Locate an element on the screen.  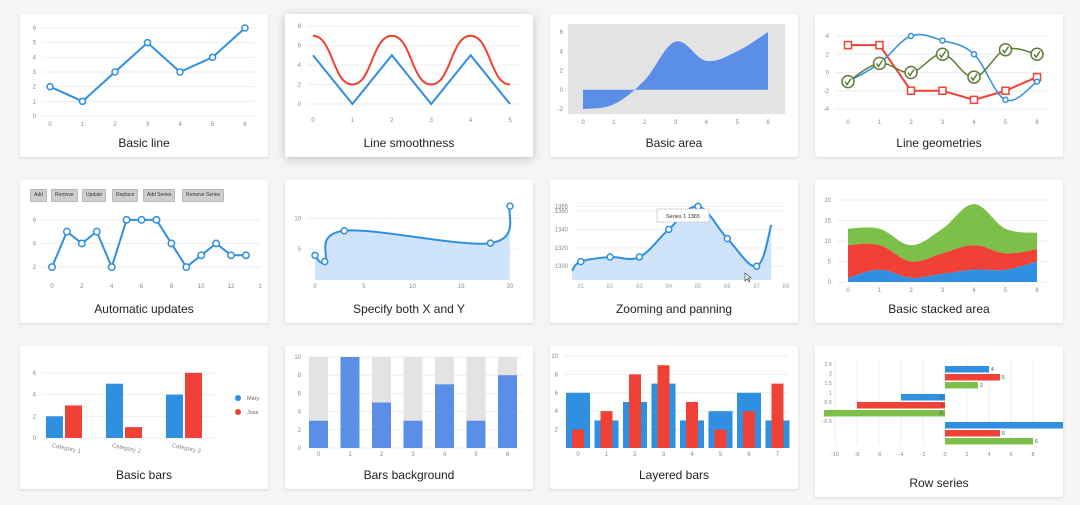
bar-value-label: 2 is located at coordinates (941, 398).